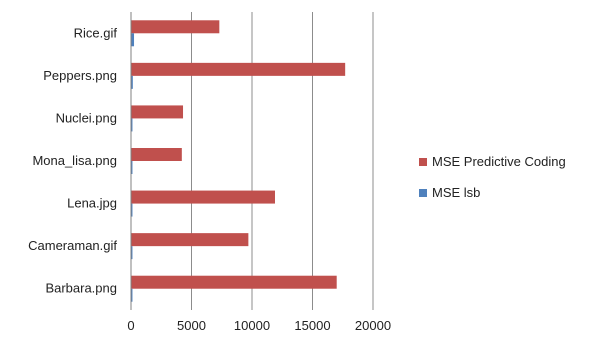  I want to click on bar-predictive-coding-rice-gif, so click(175, 27).